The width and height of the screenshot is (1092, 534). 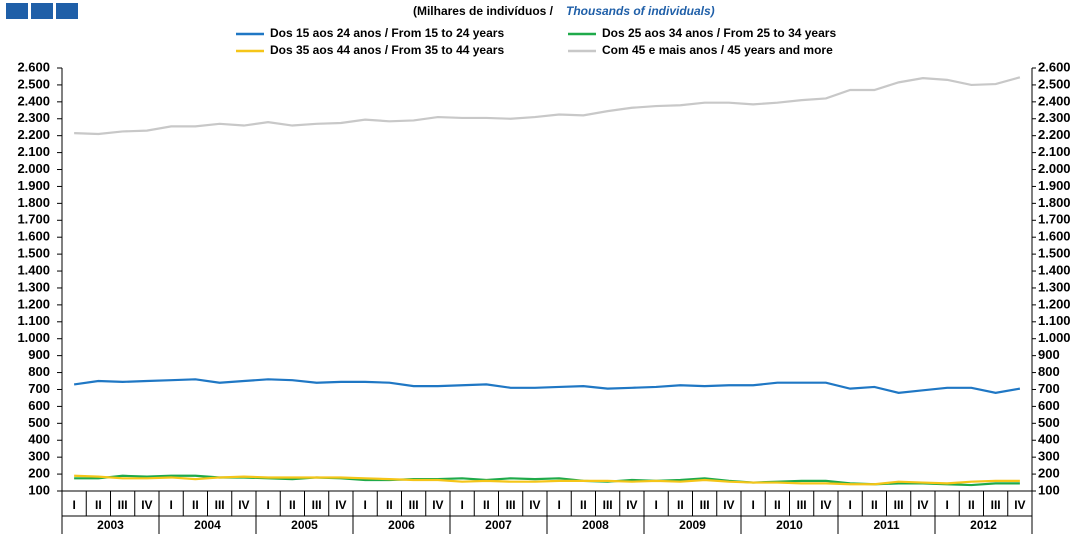 What do you see at coordinates (1049, 489) in the screenshot?
I see `y2-tick-label: 100` at bounding box center [1049, 489].